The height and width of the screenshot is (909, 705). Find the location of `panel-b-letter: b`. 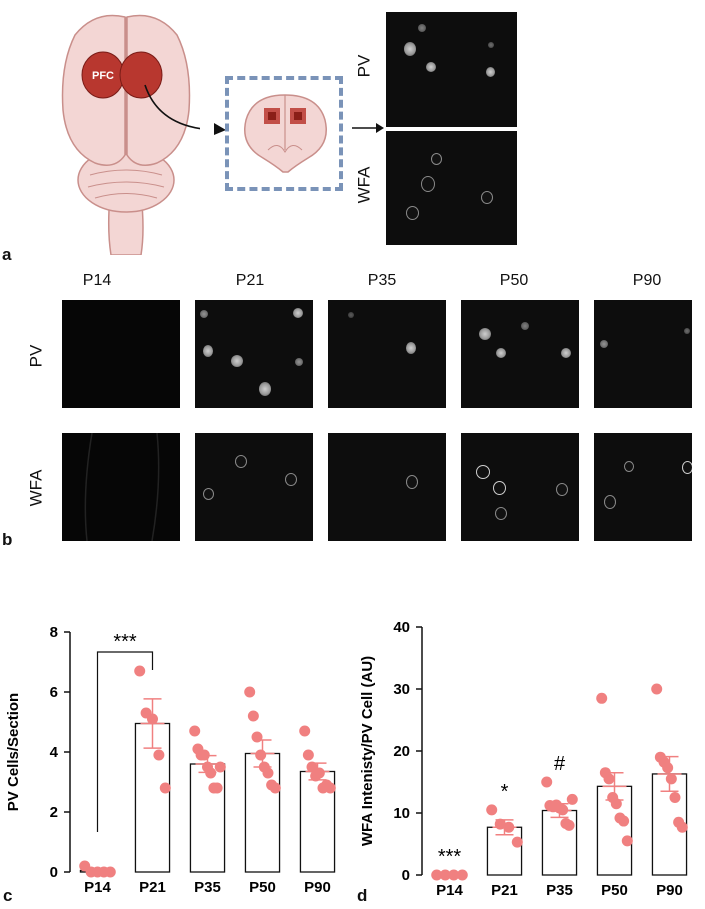

panel-b-letter: b is located at coordinates (7, 539).